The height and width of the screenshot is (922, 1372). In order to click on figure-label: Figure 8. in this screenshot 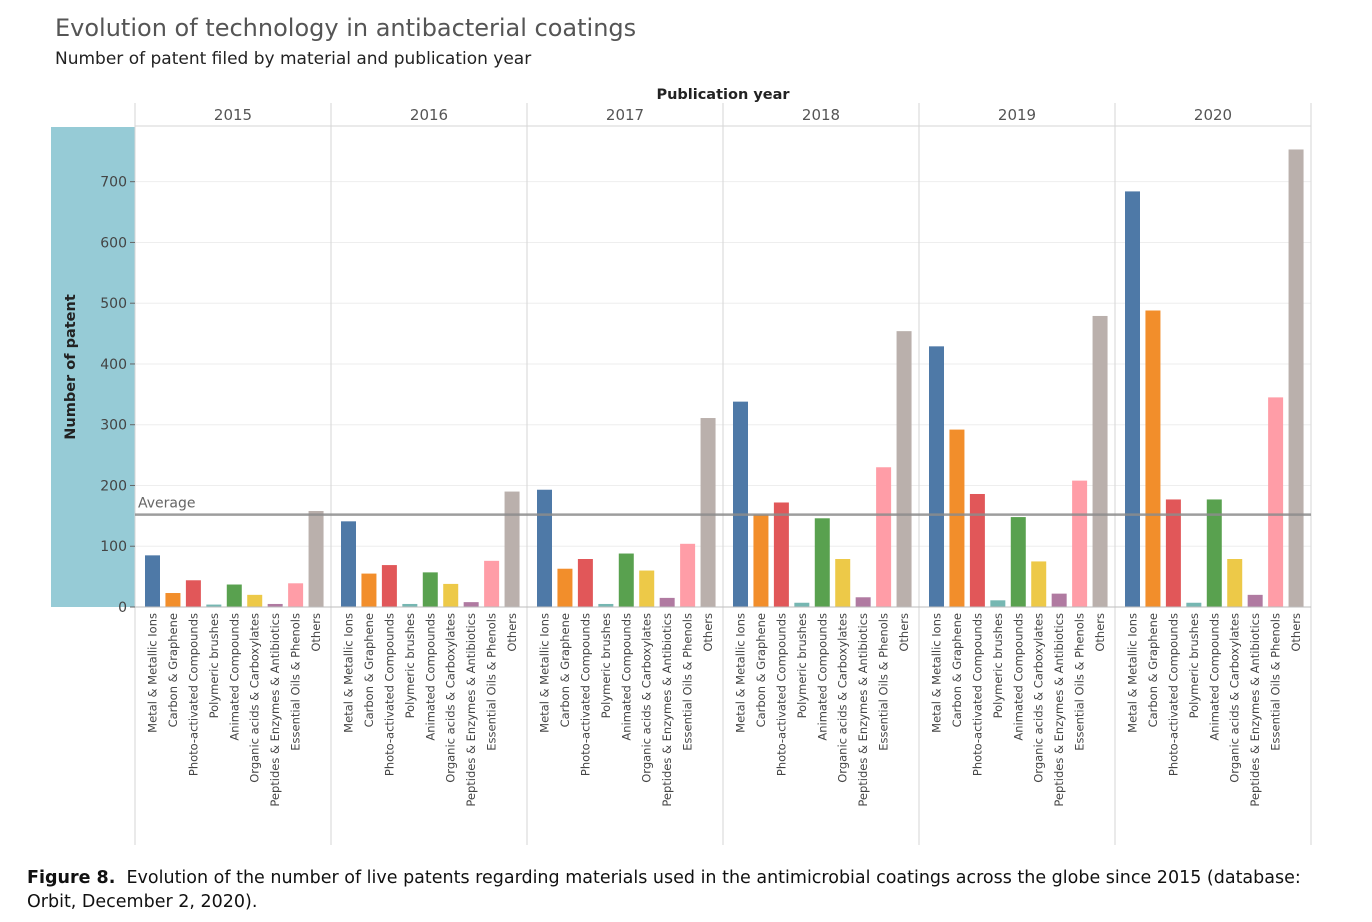, I will do `click(71, 878)`.